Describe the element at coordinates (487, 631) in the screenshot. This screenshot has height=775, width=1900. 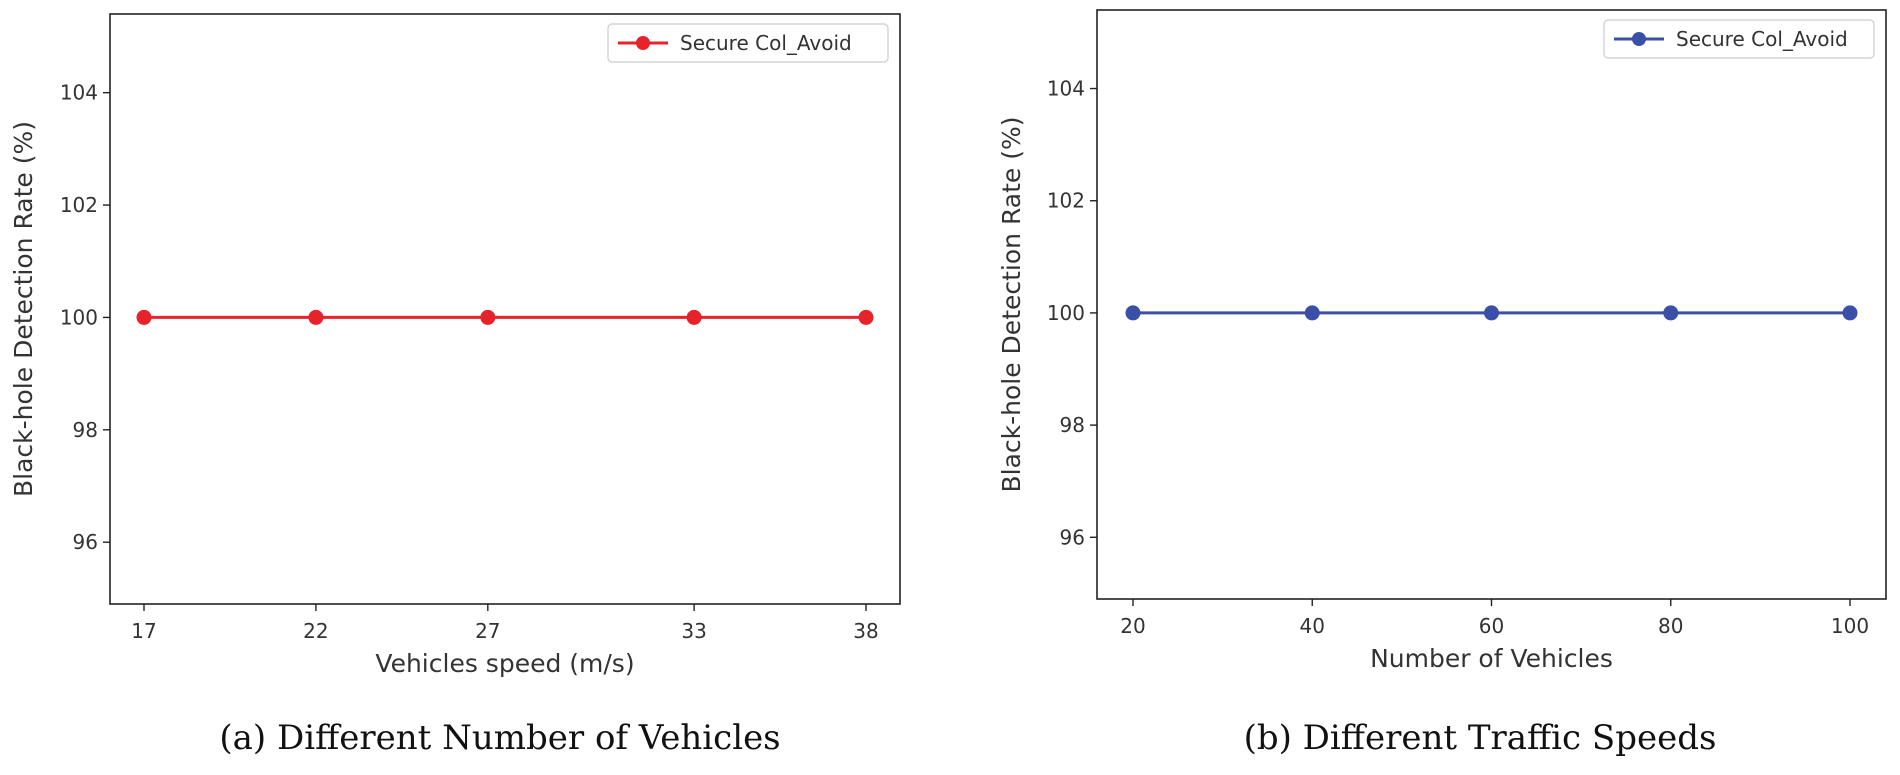
I see `x-tick-label: 27` at that location.